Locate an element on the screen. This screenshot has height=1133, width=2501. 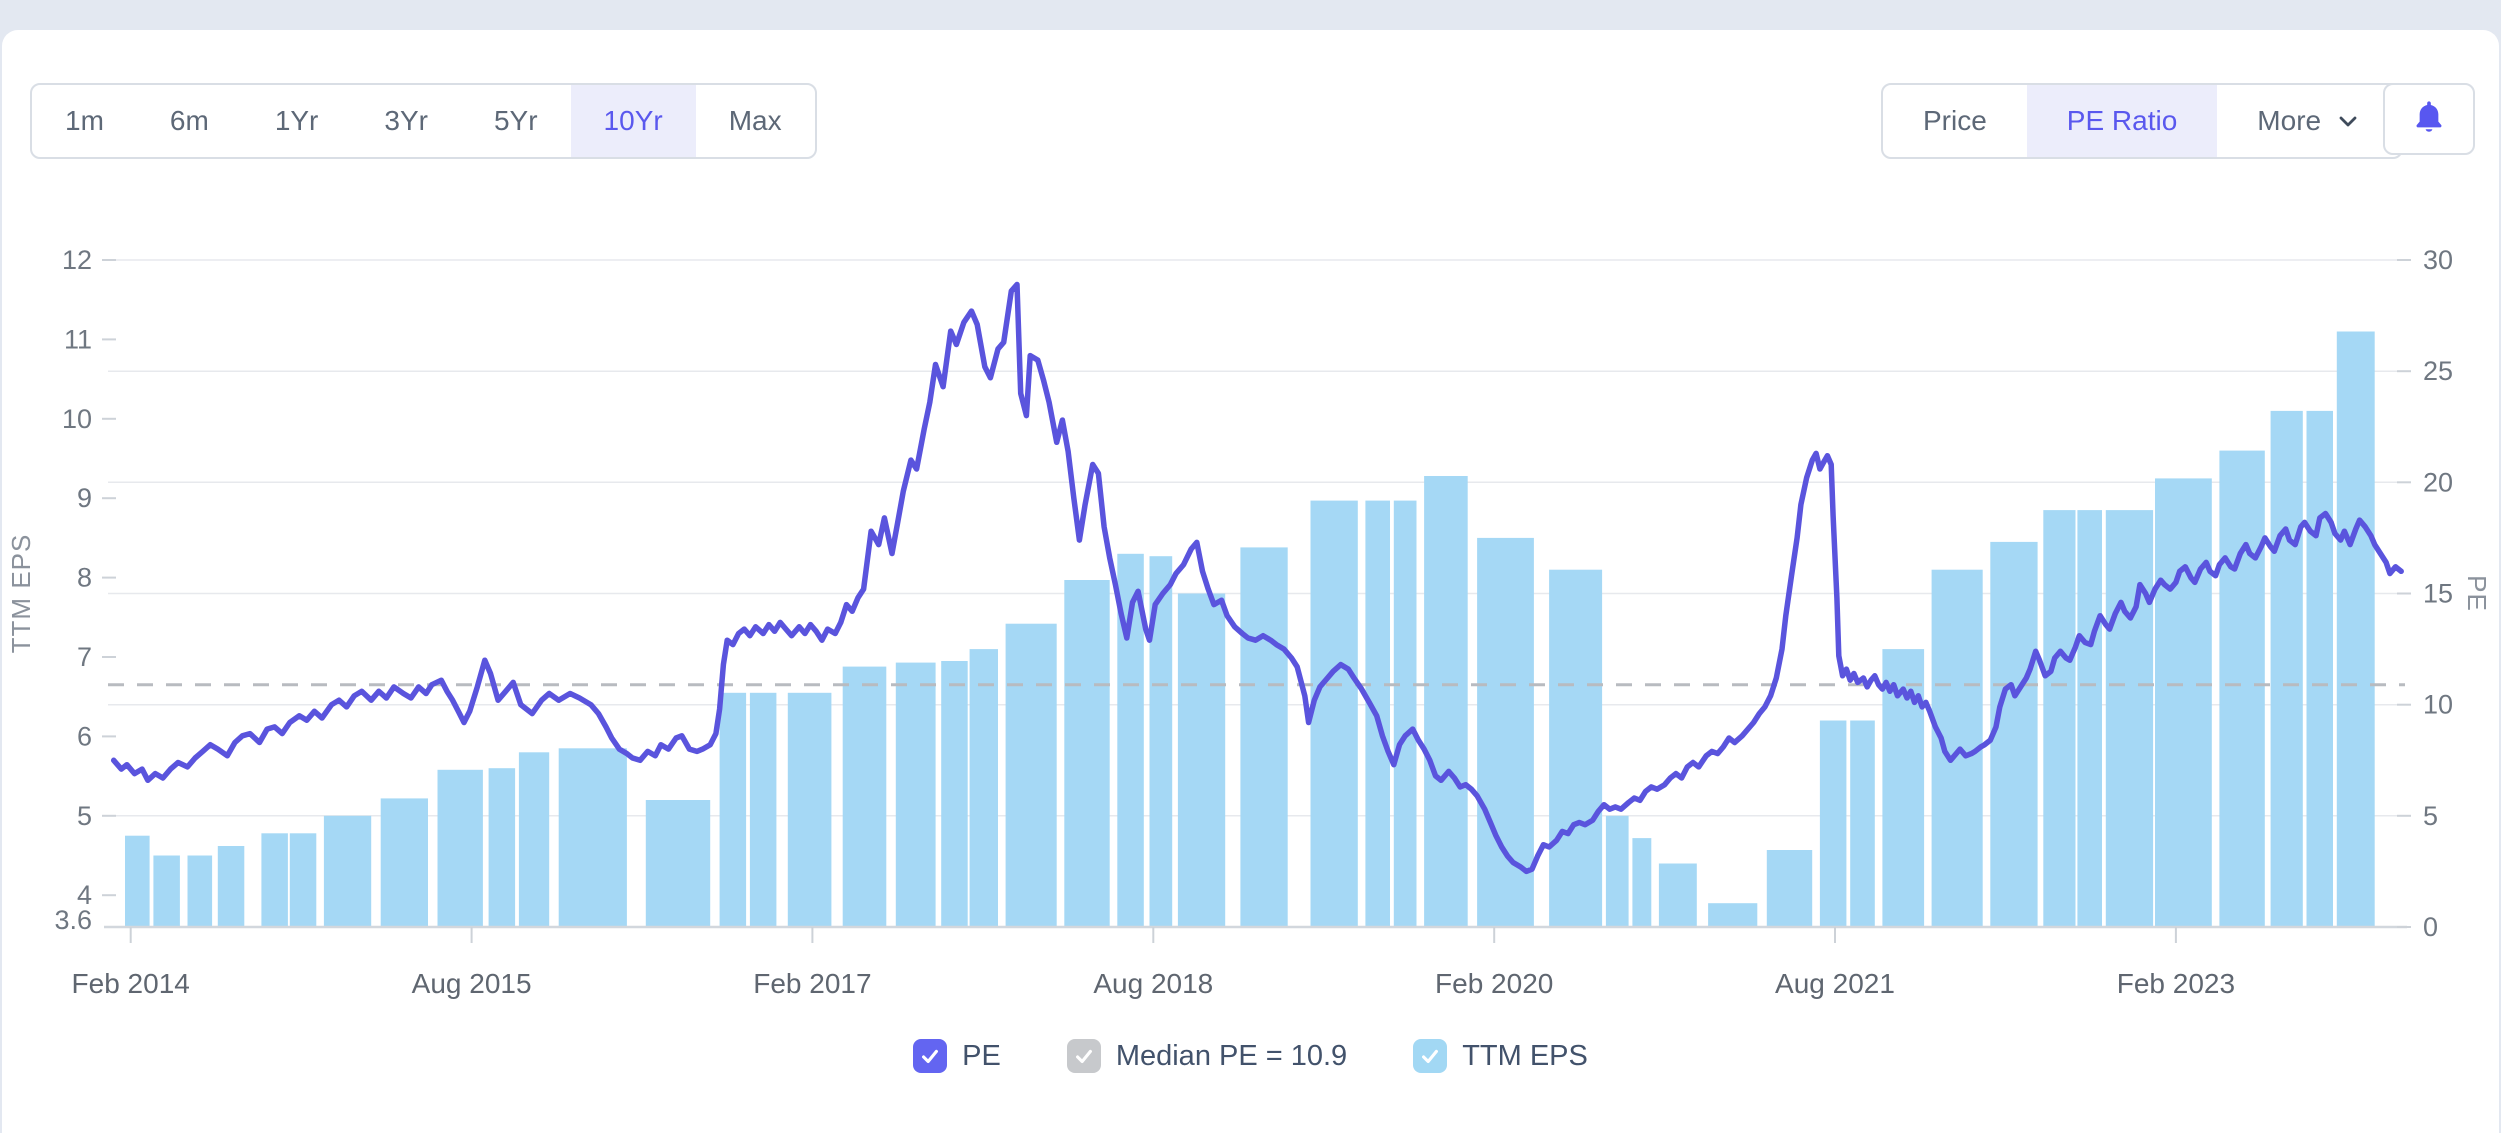
legend-label-median-pe: Median PE = 10.9 is located at coordinates (1231, 1055).